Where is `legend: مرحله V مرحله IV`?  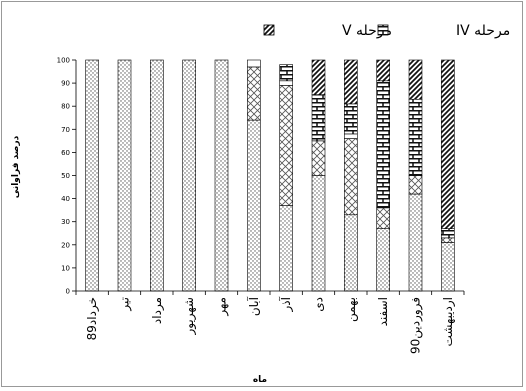
legend: مرحله V مرحله IV is located at coordinates (386, 31).